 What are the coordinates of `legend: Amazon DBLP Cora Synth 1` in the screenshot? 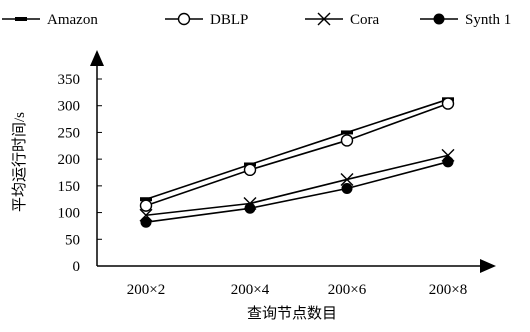 It's located at (256, 20).